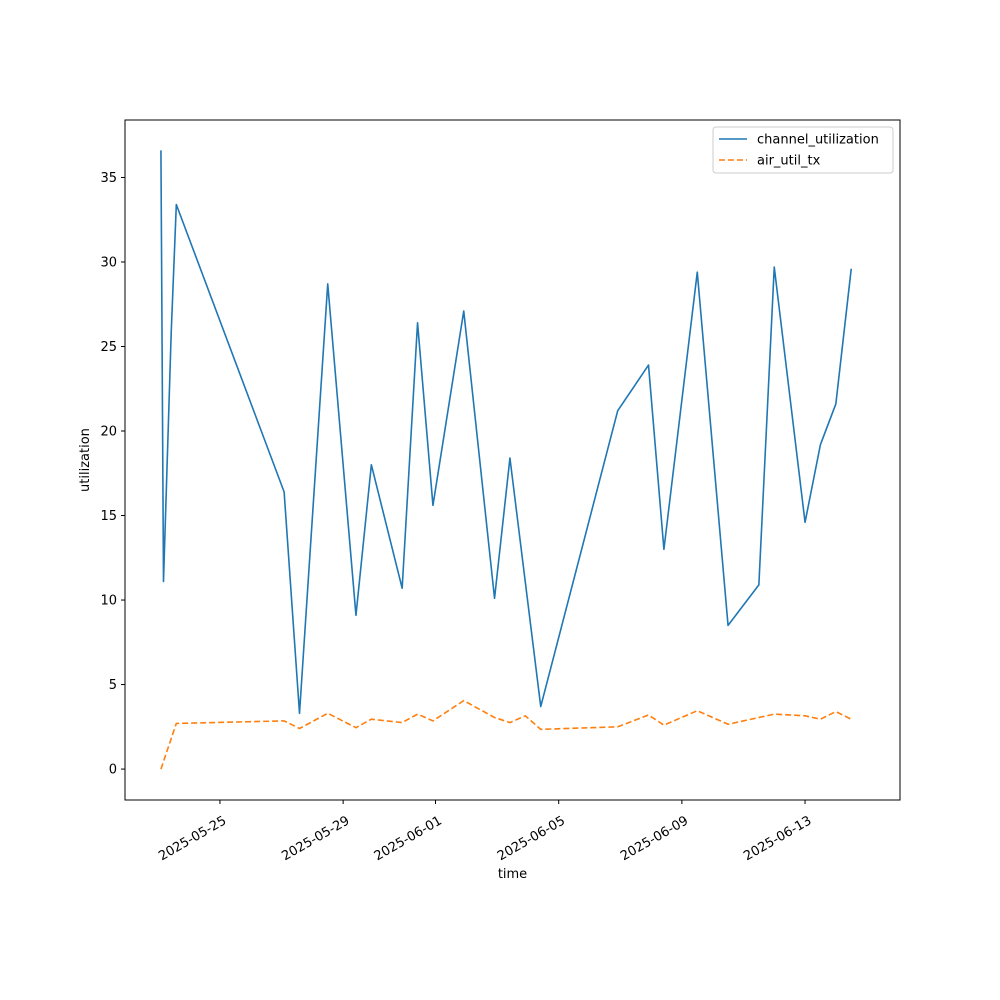 This screenshot has height=1000, width=1000. What do you see at coordinates (85, 460) in the screenshot?
I see `y-axis-label: utilization` at bounding box center [85, 460].